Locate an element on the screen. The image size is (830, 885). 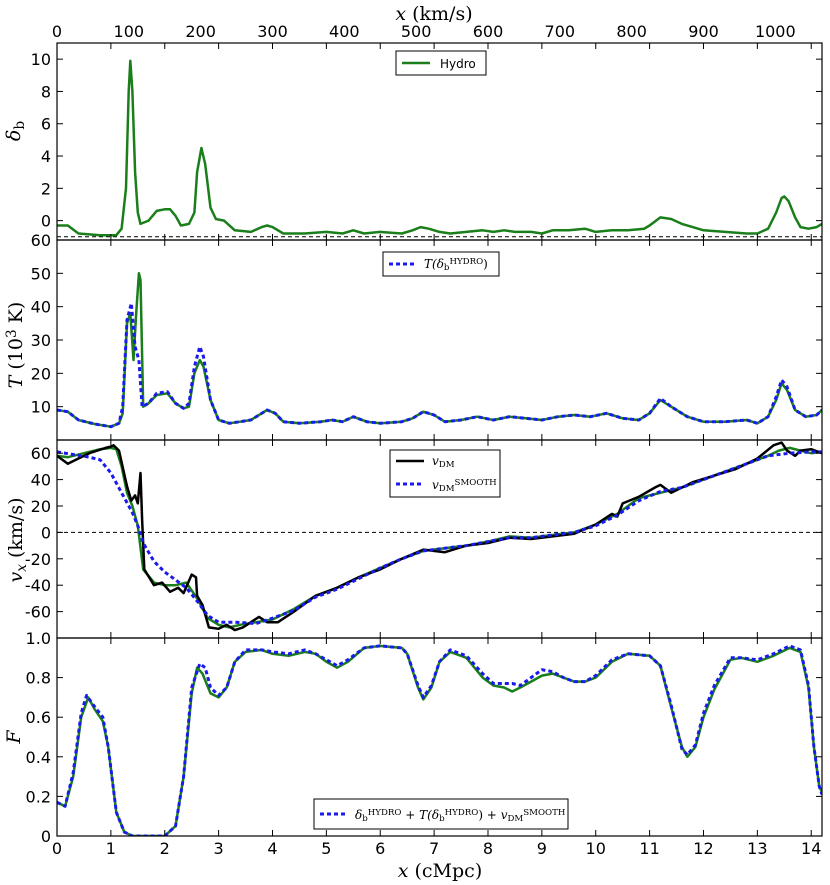
bottom-tick-label: 7 is located at coordinates (434, 848).